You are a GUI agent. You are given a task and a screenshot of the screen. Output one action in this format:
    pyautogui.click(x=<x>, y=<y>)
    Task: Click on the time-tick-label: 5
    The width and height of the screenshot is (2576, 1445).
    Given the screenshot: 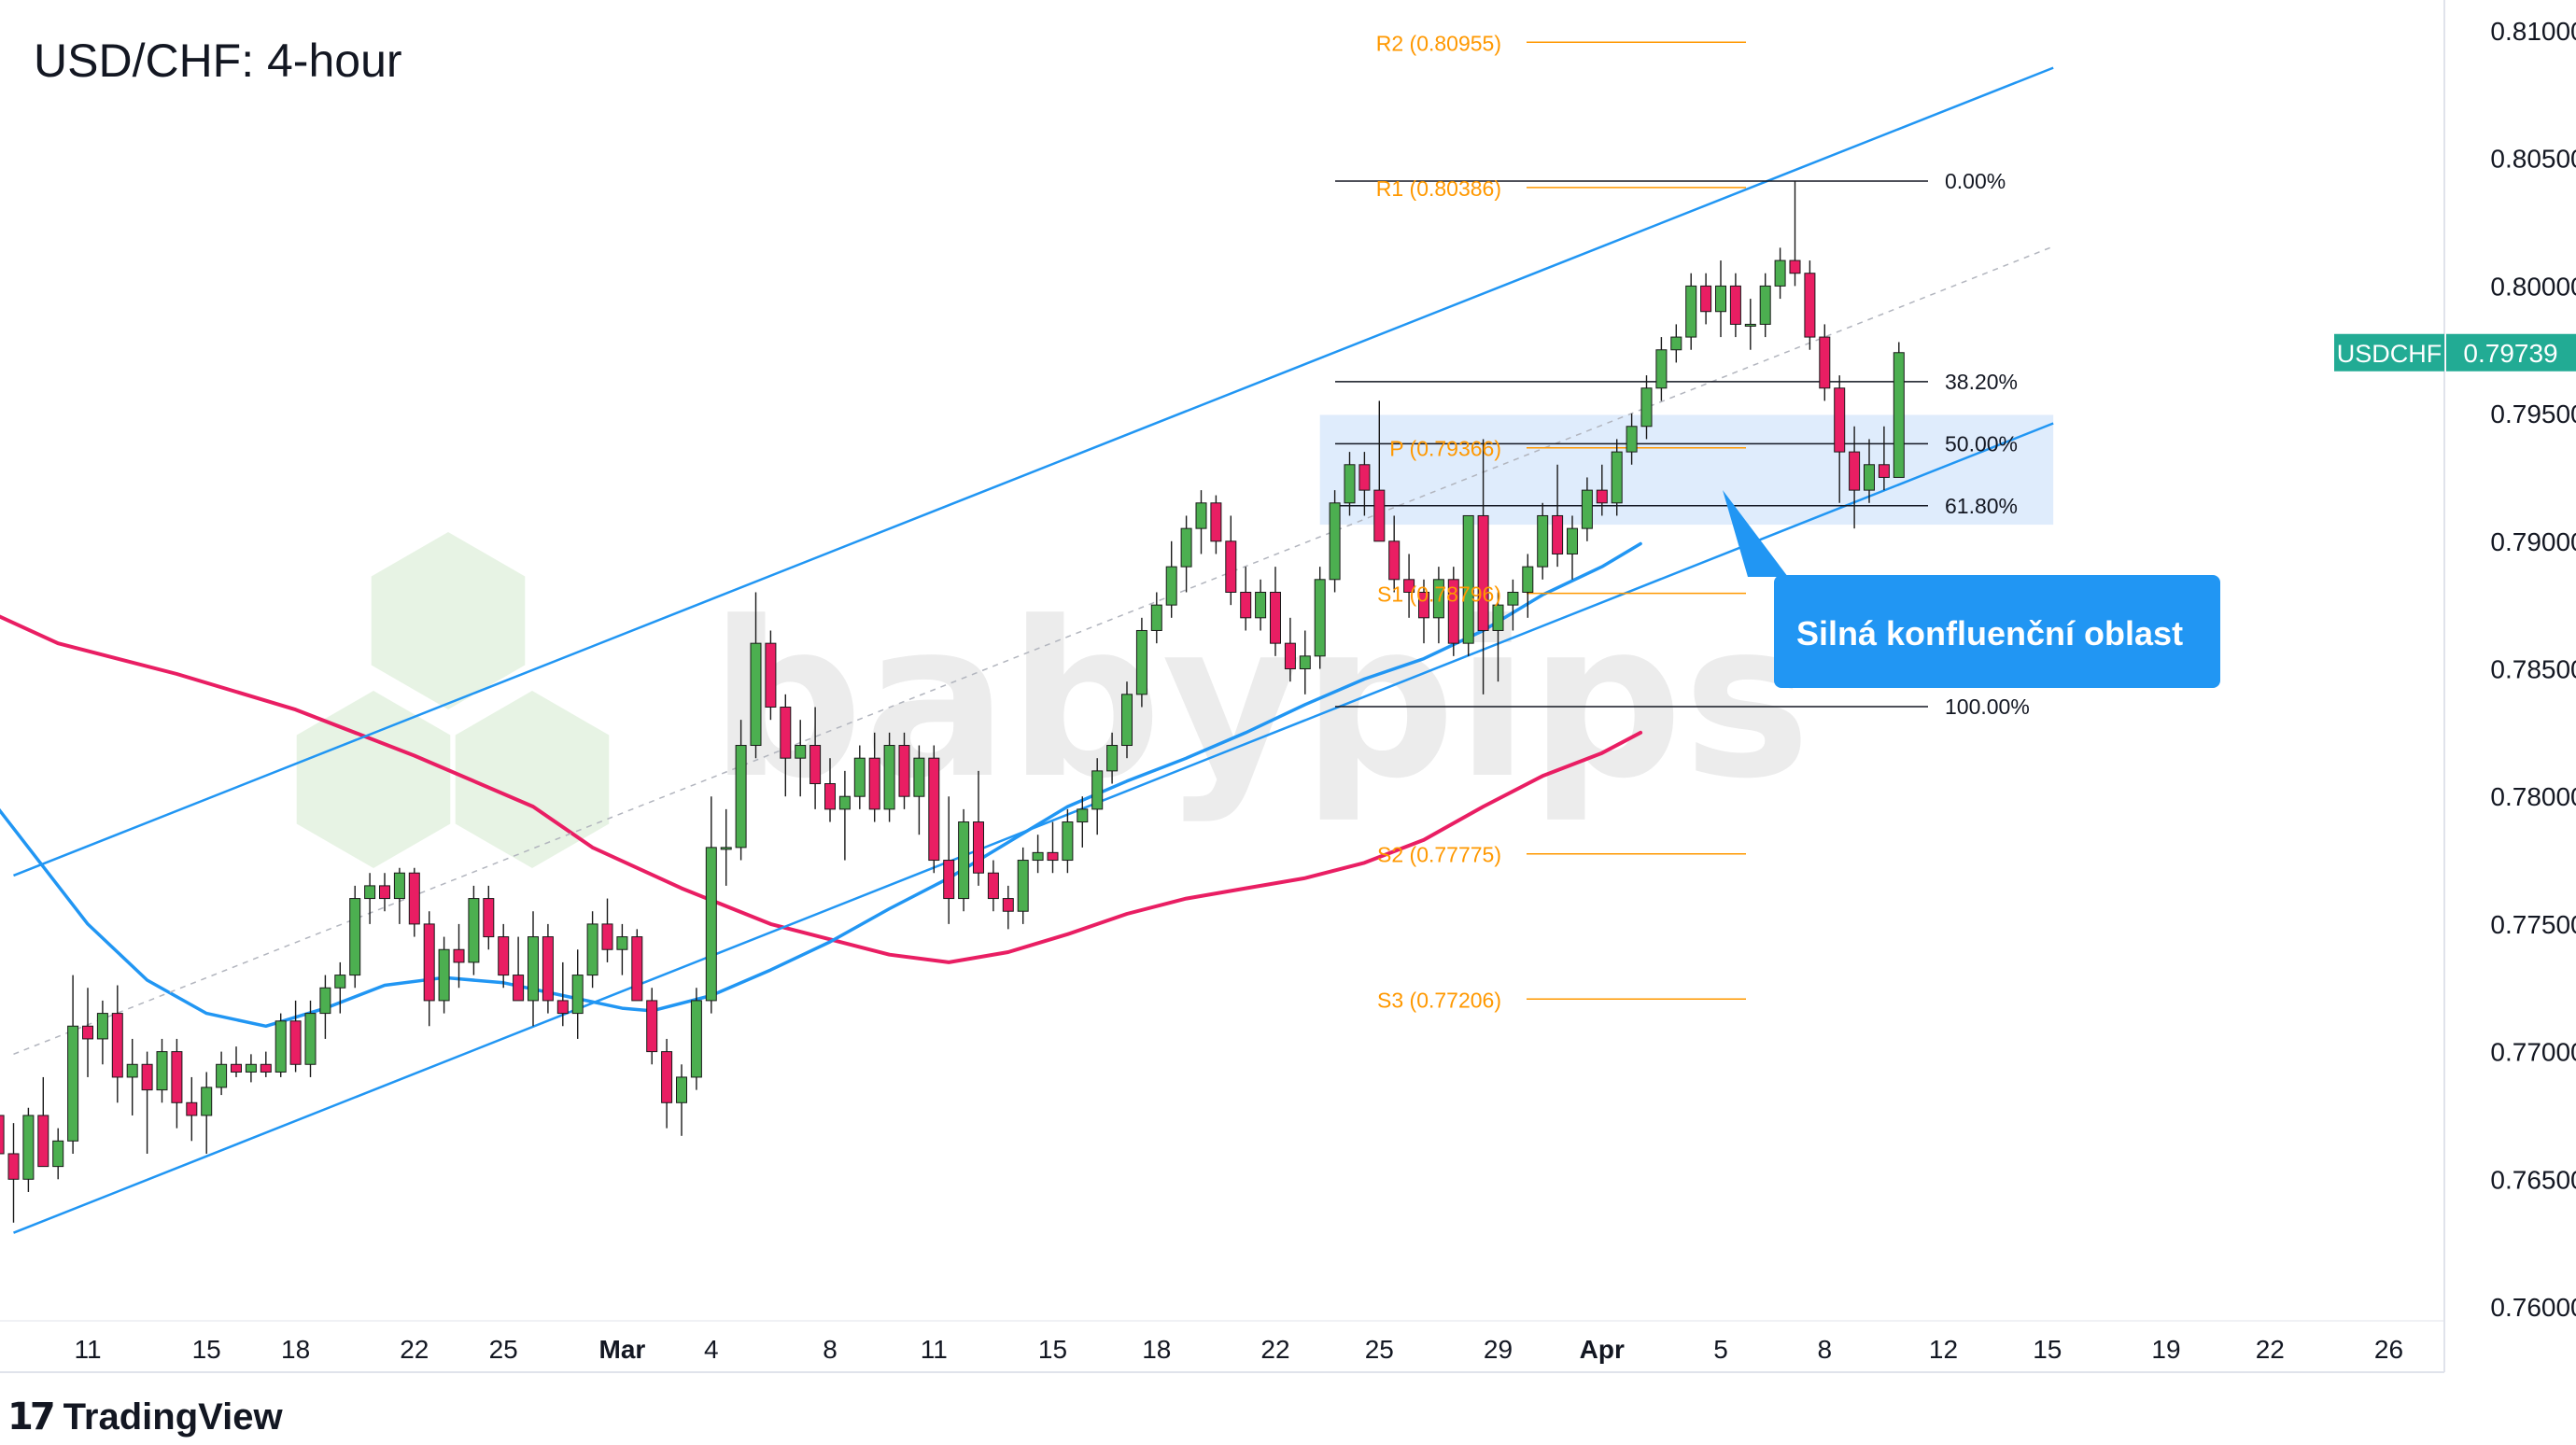 What is the action you would take?
    pyautogui.click(x=1721, y=1349)
    